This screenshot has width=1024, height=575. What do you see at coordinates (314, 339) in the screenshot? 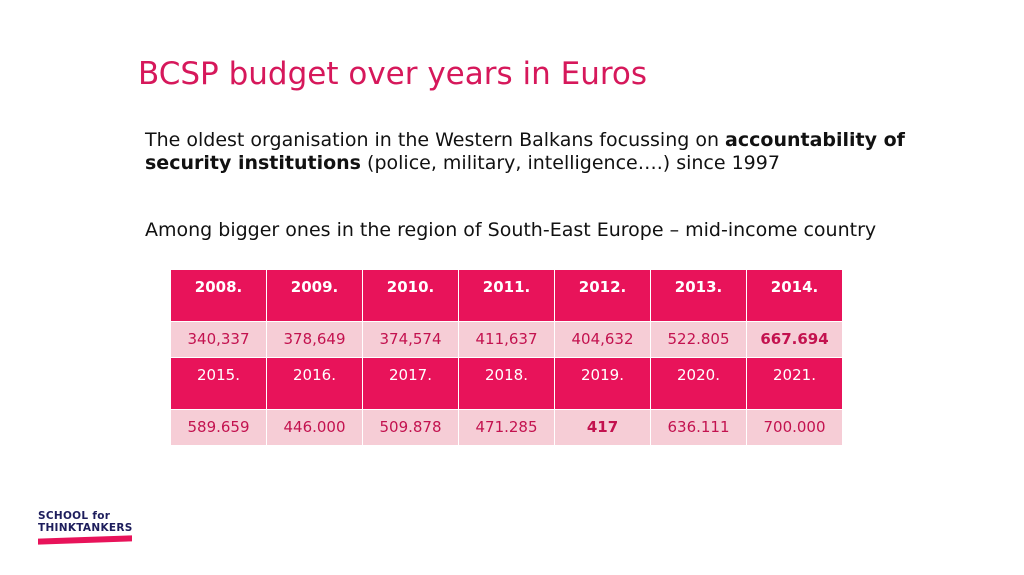
I see `value-cell: 378,649` at bounding box center [314, 339].